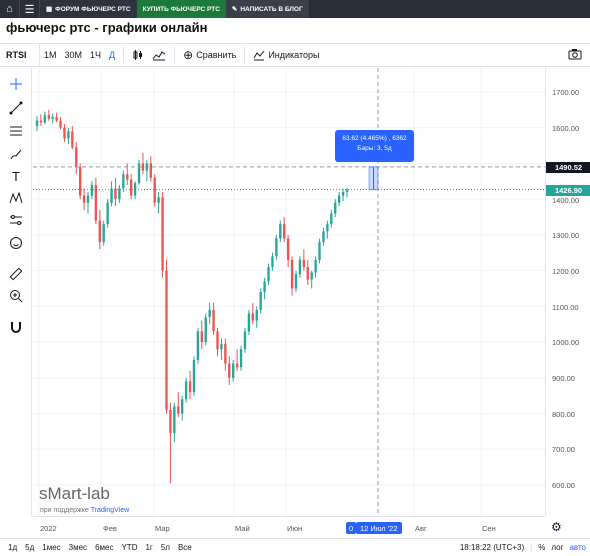  What do you see at coordinates (188, 55) in the screenshot?
I see `plus-circle-icon: ⊕` at bounding box center [188, 55].